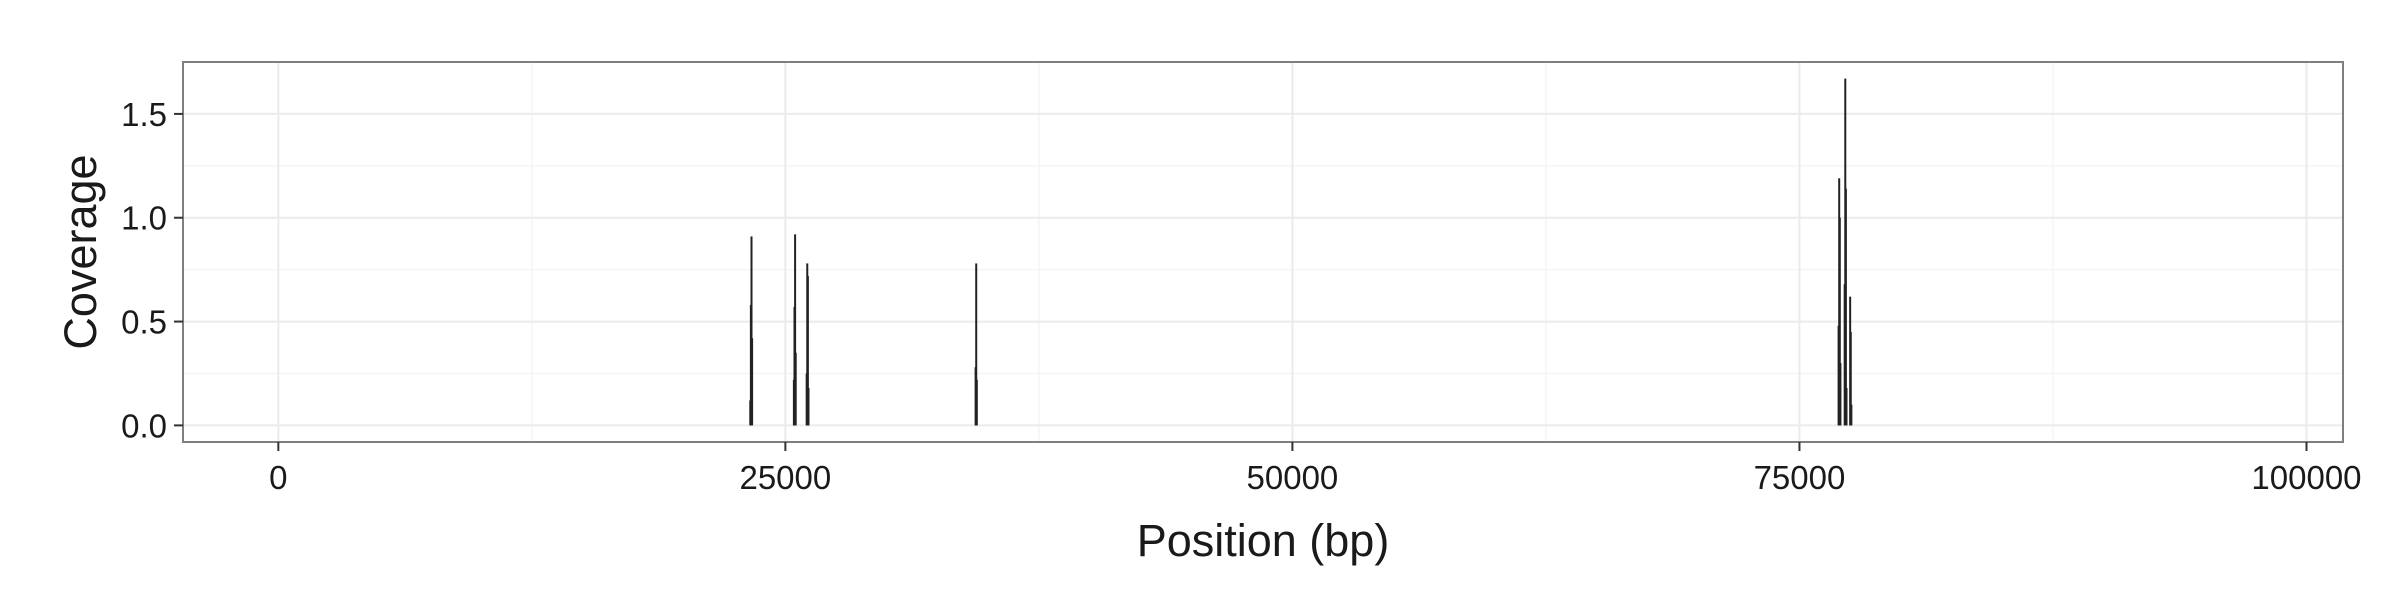 The image size is (2400, 605). I want to click on y-axis-title: Coverage, so click(80, 251).